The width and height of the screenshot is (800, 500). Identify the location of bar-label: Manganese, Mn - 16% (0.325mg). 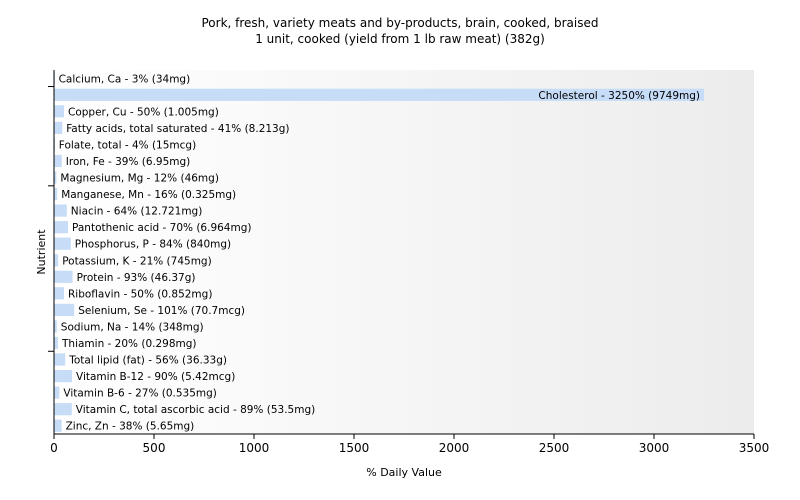
(148, 195).